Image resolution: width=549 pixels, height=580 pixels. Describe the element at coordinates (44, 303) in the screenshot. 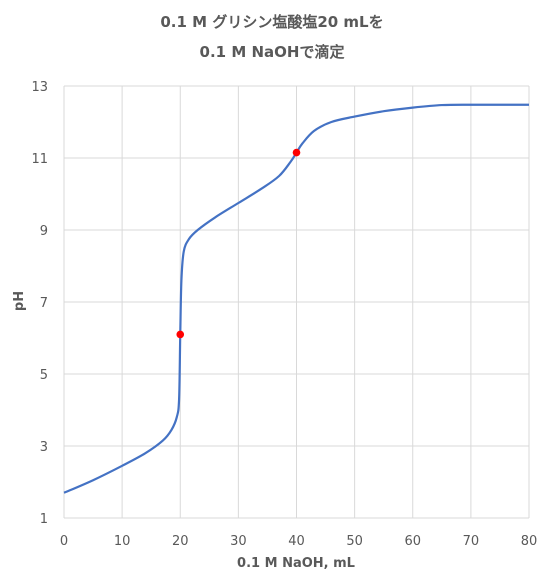

I see `y-tick-label: 7` at that location.